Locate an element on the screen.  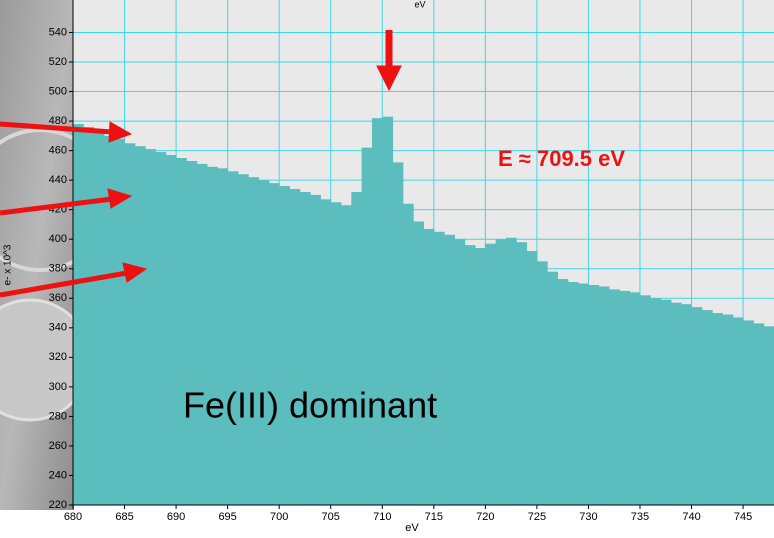
x-tick-label: 725 is located at coordinates (537, 517).